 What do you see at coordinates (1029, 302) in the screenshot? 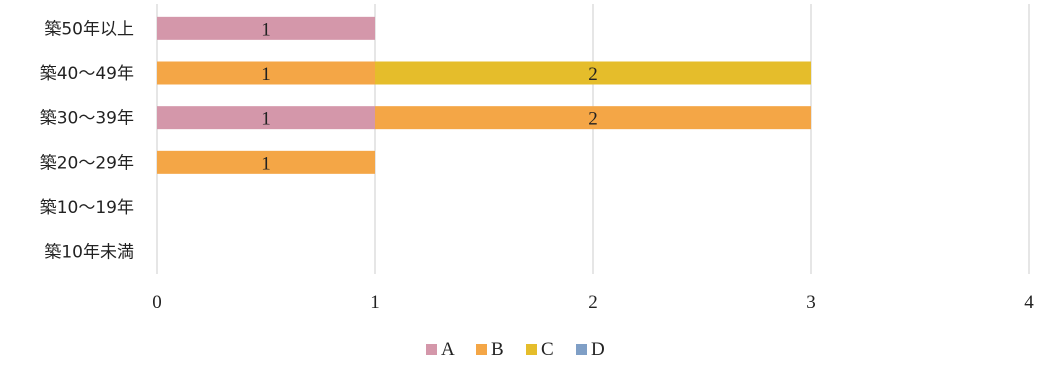
I see `x-tick-label: 4` at bounding box center [1029, 302].